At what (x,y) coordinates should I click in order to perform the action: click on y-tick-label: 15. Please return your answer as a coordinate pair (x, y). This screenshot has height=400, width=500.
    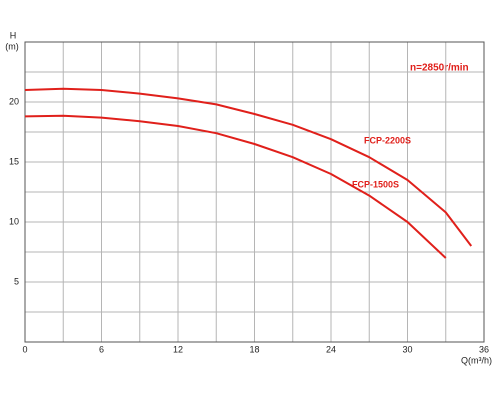
    Looking at the image, I should click on (14, 161).